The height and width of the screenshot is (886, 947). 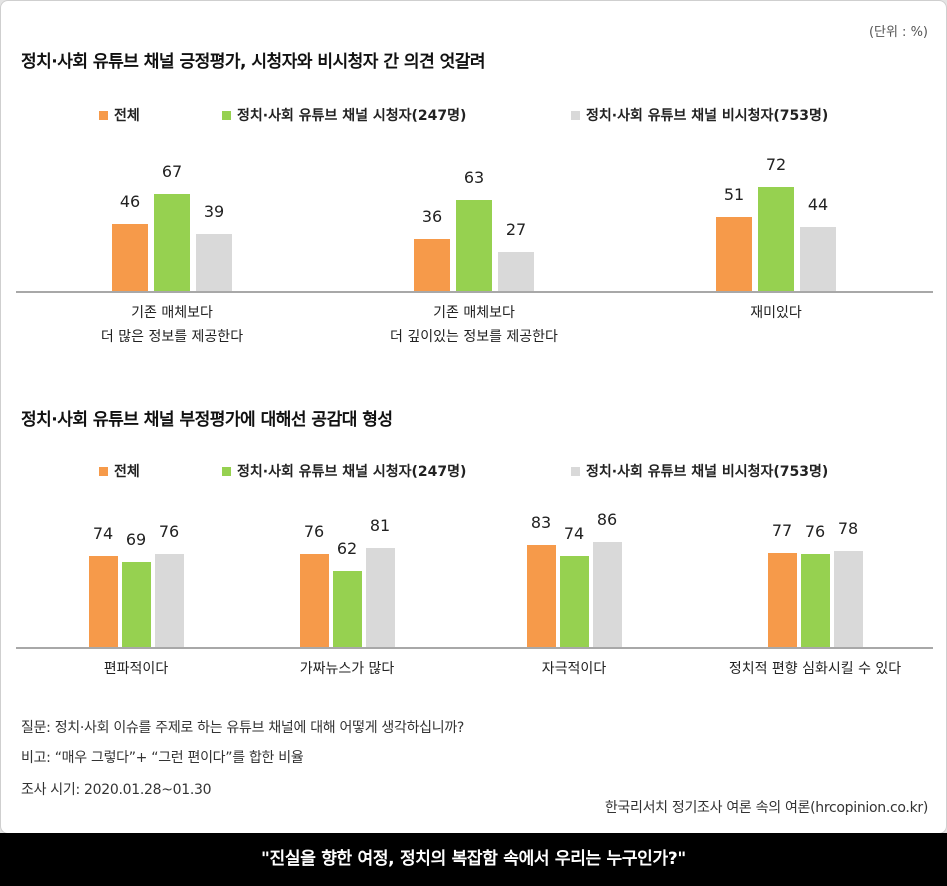 I want to click on data-label-total: 51, so click(x=734, y=195).